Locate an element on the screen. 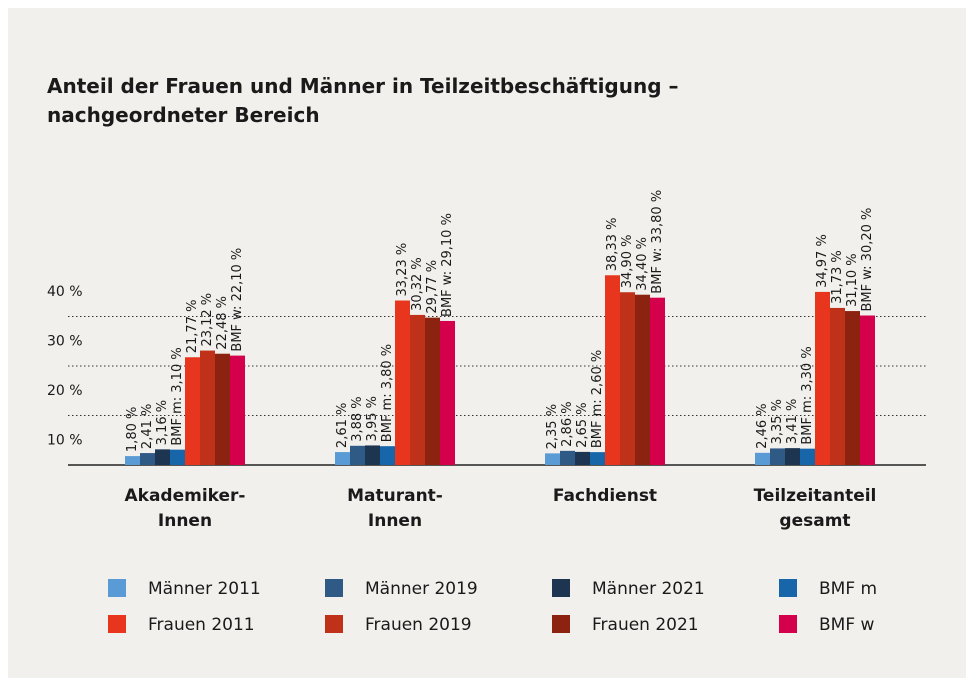 The height and width of the screenshot is (686, 974). data-label: BMF m: 2,60 % is located at coordinates (597, 399).